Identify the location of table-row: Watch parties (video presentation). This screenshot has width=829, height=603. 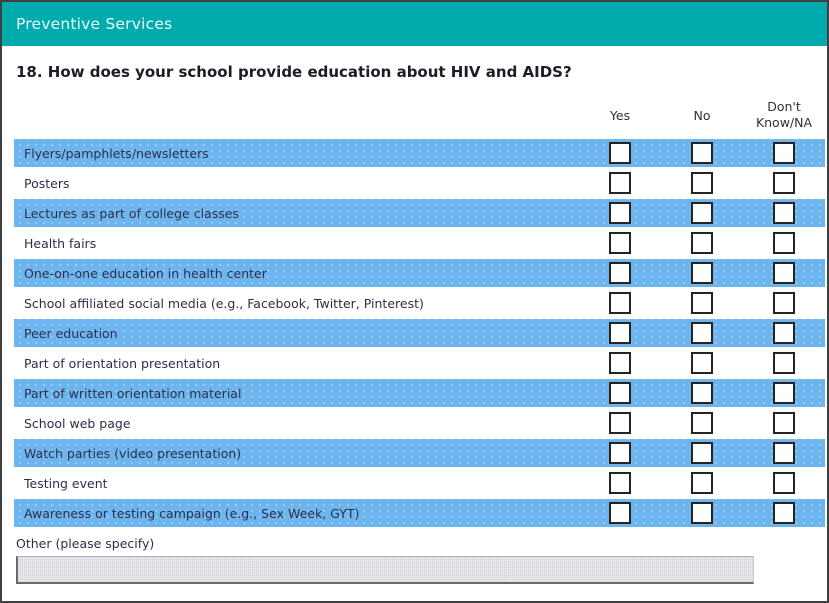
(419, 453).